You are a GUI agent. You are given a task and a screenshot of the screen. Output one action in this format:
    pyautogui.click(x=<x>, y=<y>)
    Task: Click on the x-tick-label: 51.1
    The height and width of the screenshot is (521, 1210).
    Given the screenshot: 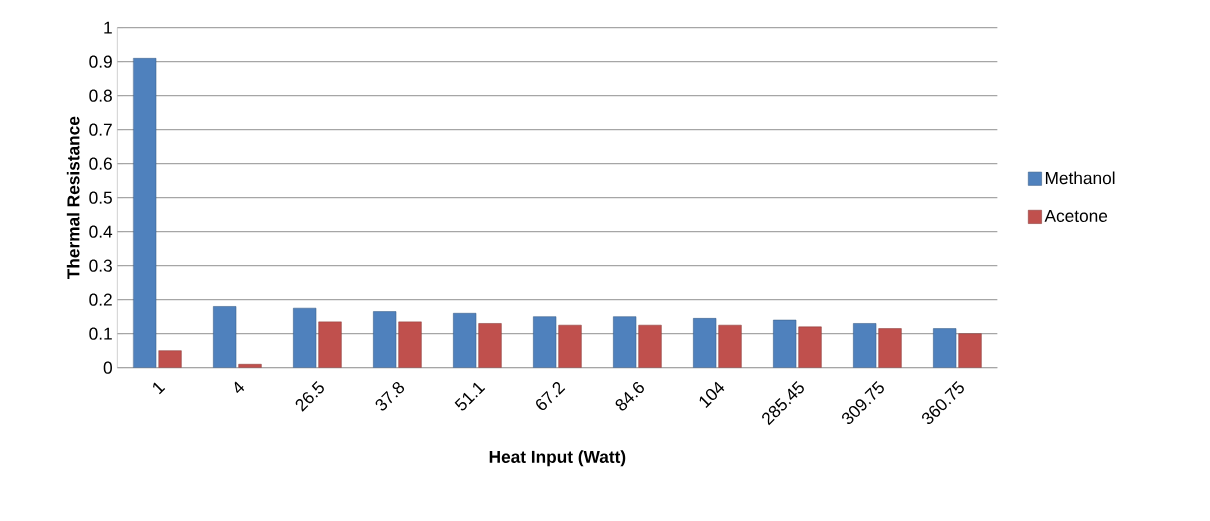 What is the action you would take?
    pyautogui.click(x=470, y=396)
    